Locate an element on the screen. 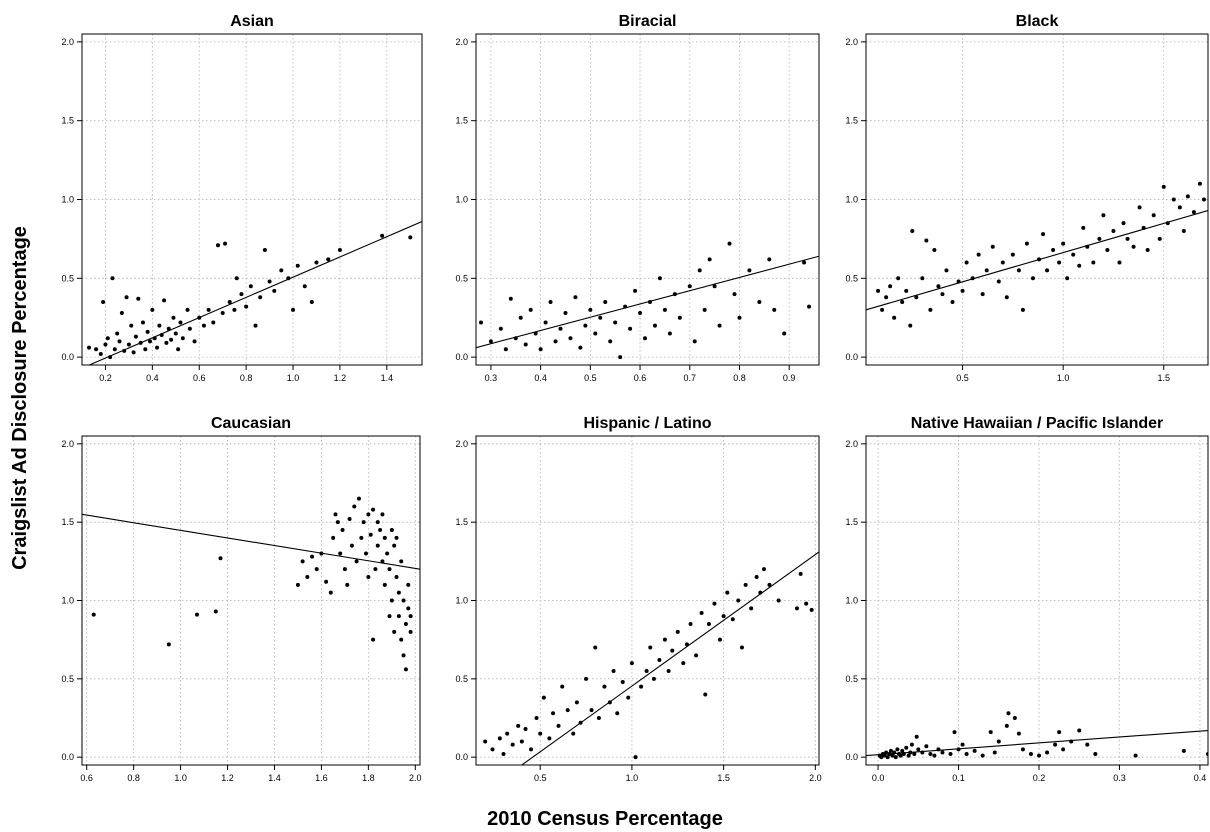  panel-5-xtick-label-1: 1.0 is located at coordinates (632, 778).